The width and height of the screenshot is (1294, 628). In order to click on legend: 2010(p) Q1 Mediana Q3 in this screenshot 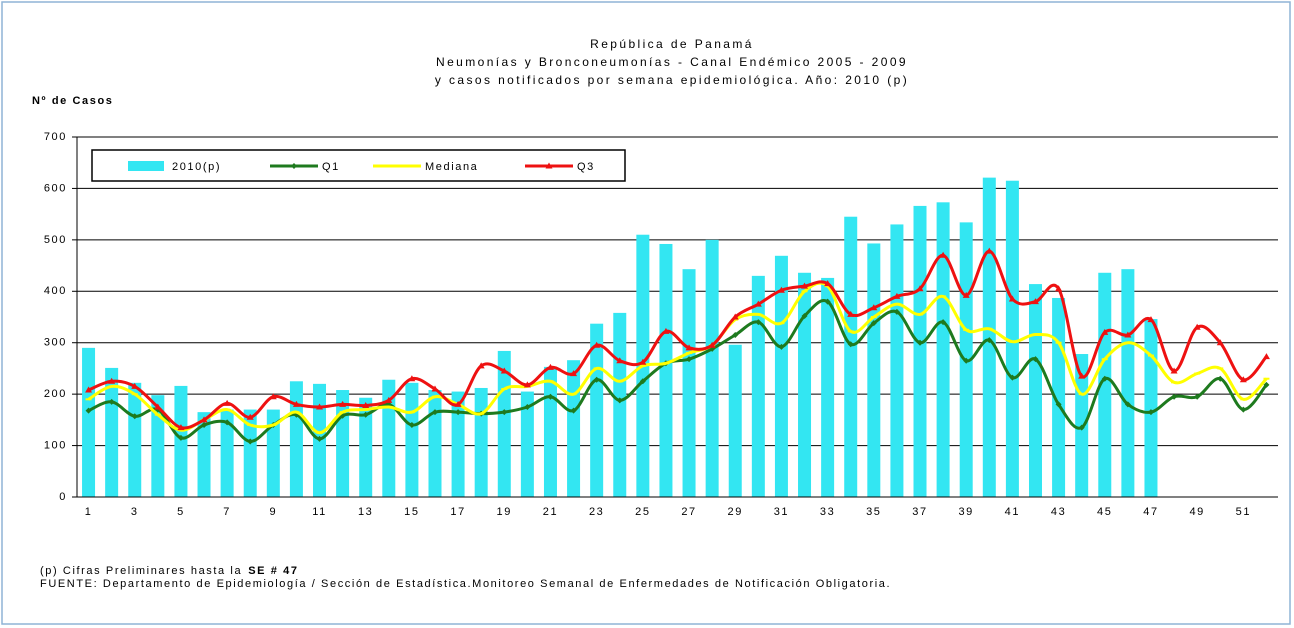, I will do `click(358, 165)`.